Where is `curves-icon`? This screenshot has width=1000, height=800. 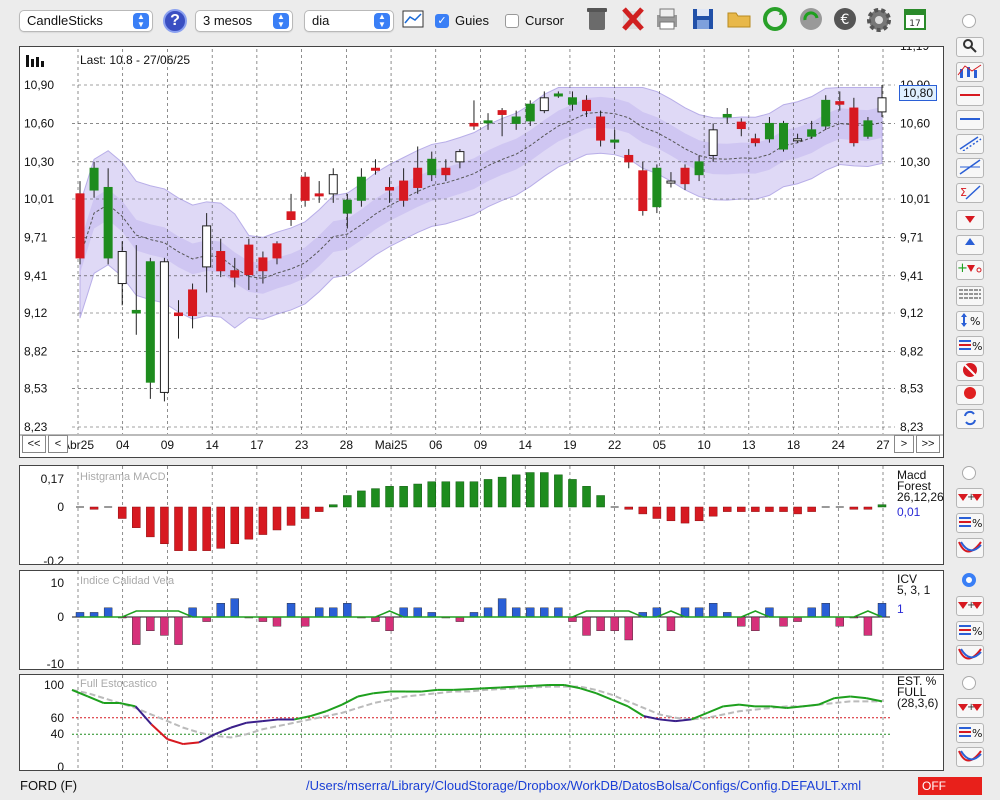 curves-icon is located at coordinates (970, 756).